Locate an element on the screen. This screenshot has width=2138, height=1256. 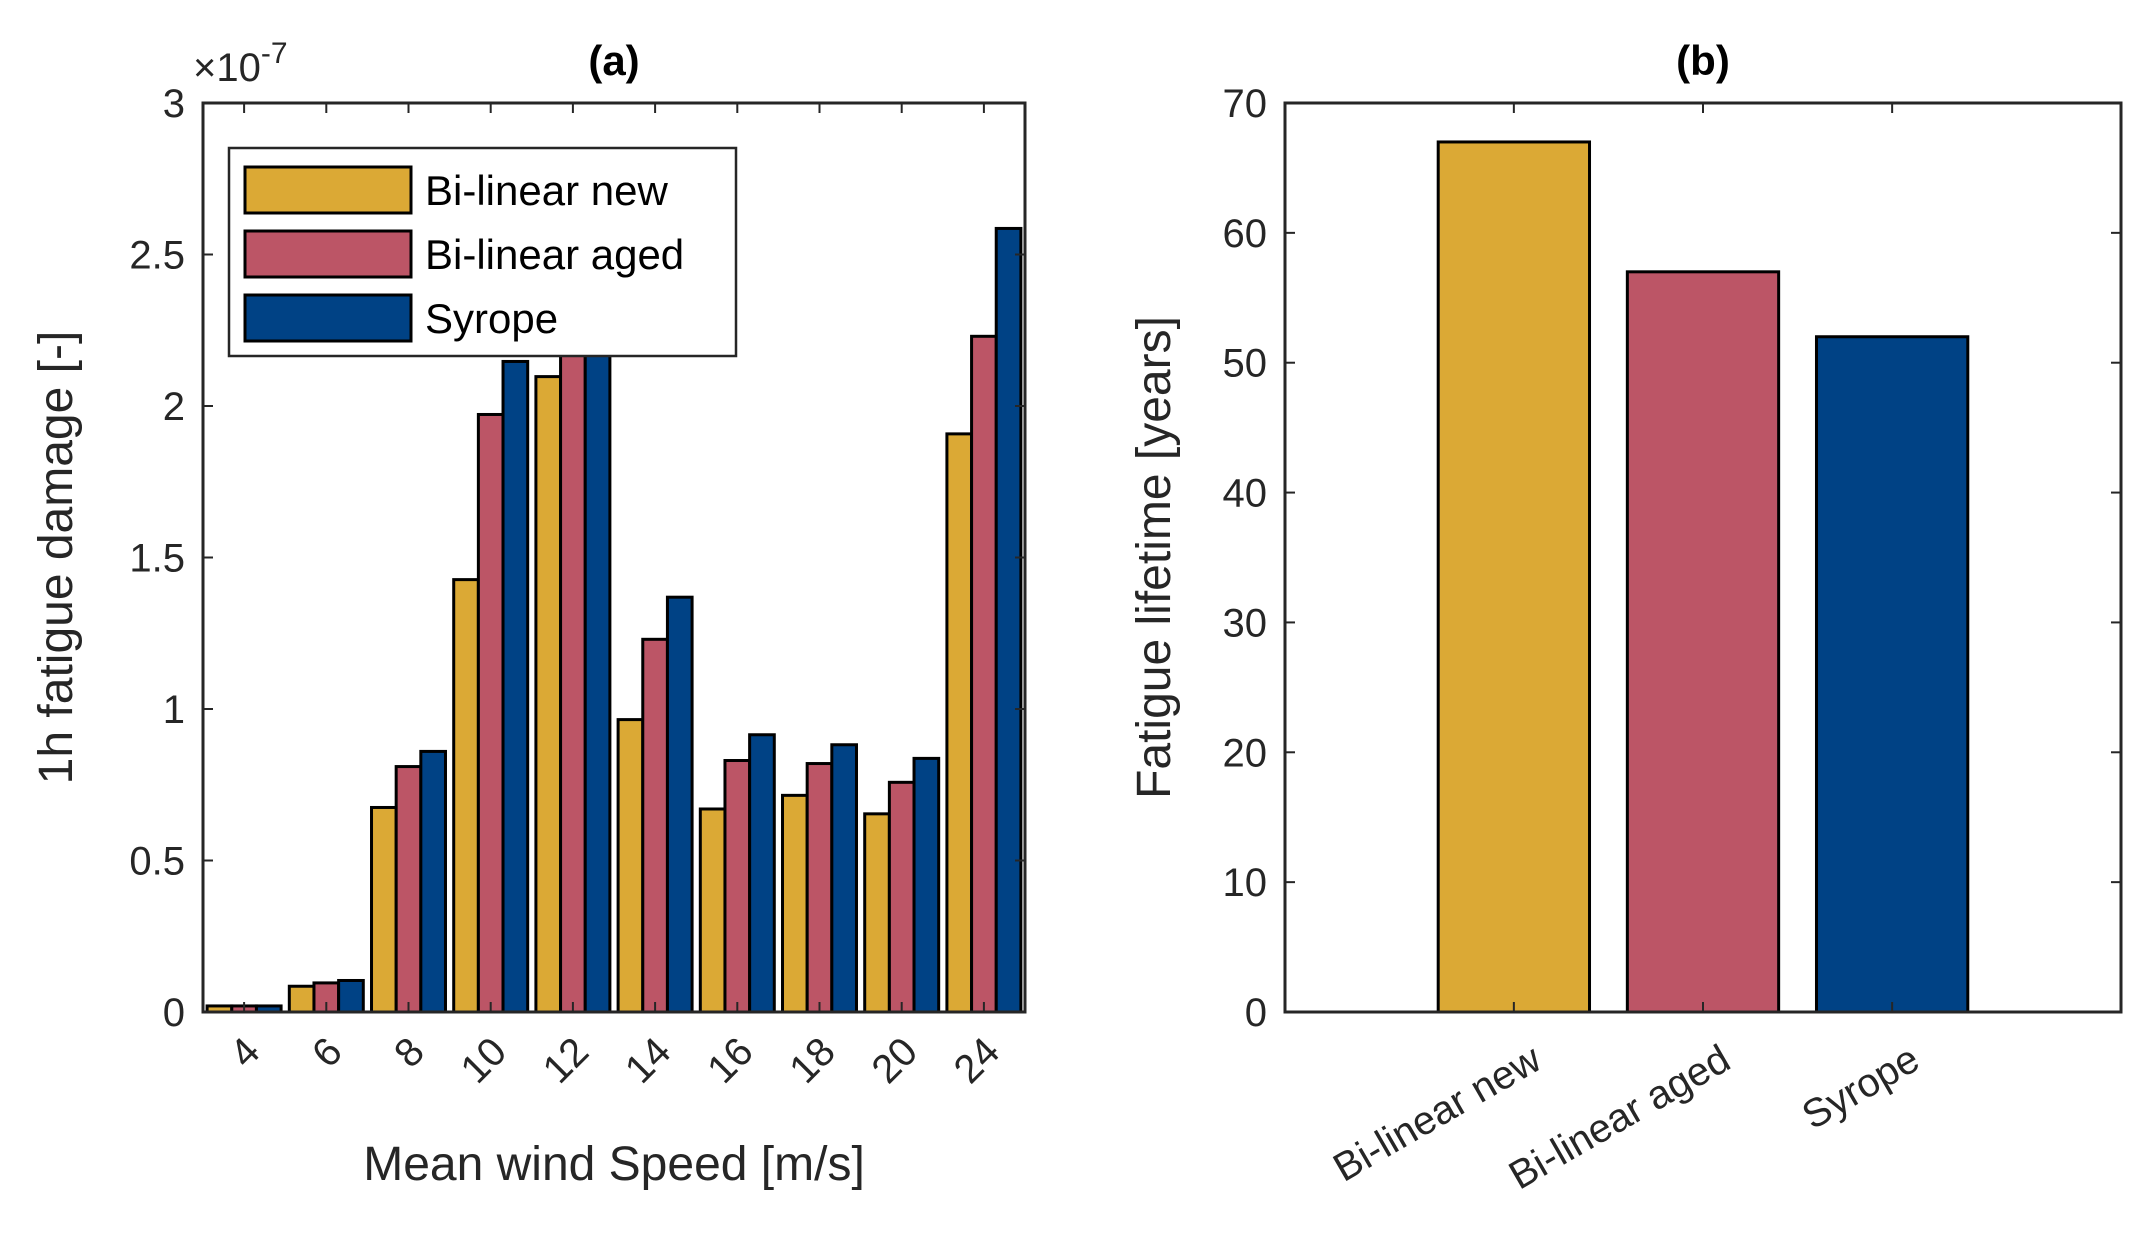
y-tick-label: 2 is located at coordinates (174, 407).